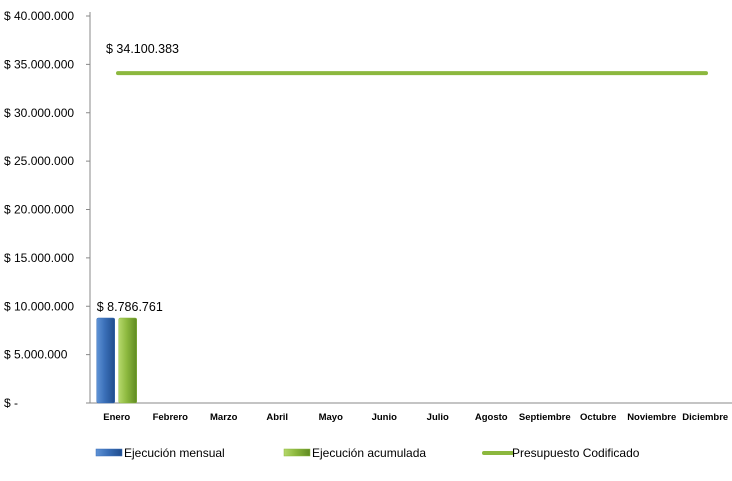 This screenshot has height=481, width=732. What do you see at coordinates (369, 453) in the screenshot?
I see `legend-label: Ejecución acumulada` at bounding box center [369, 453].